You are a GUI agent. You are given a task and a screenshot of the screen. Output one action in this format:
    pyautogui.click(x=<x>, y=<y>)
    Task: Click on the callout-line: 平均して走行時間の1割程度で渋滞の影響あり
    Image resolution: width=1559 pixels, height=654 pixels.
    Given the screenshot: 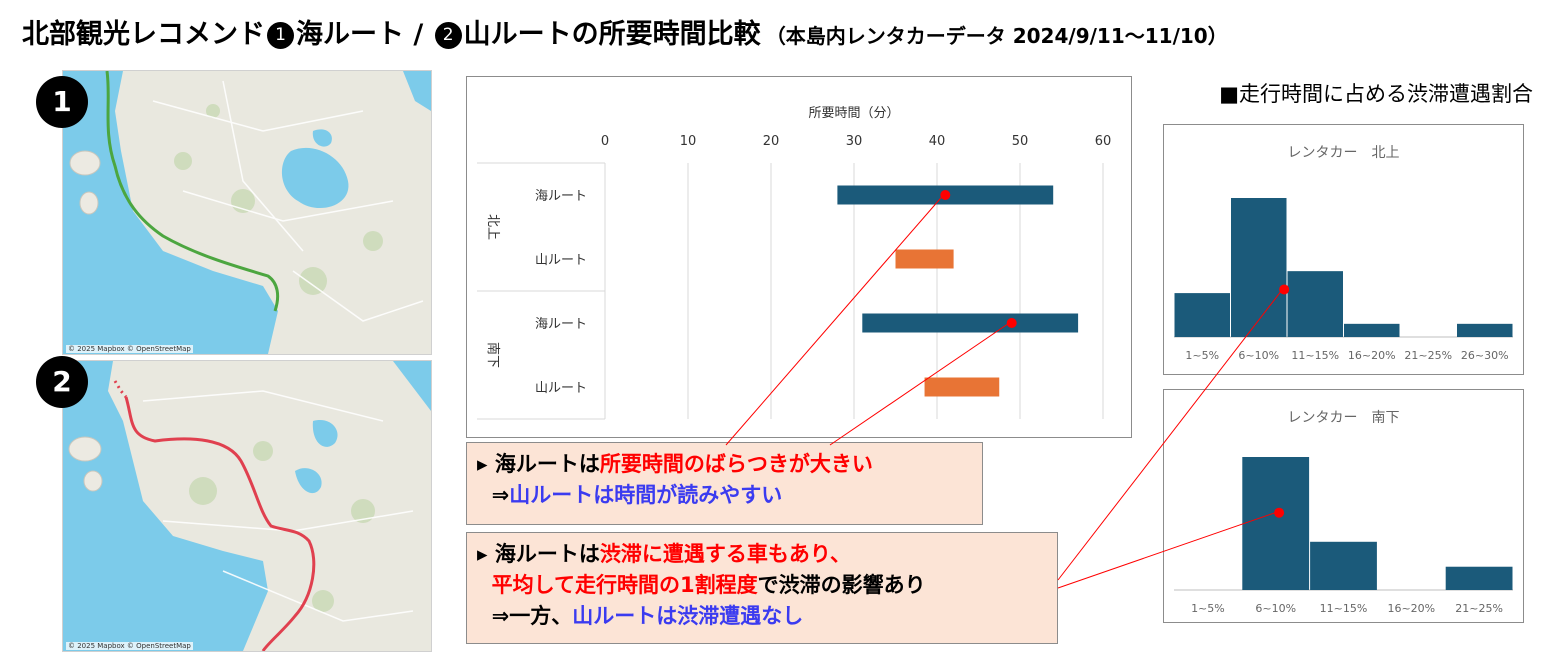 What is the action you would take?
    pyautogui.click(x=762, y=585)
    